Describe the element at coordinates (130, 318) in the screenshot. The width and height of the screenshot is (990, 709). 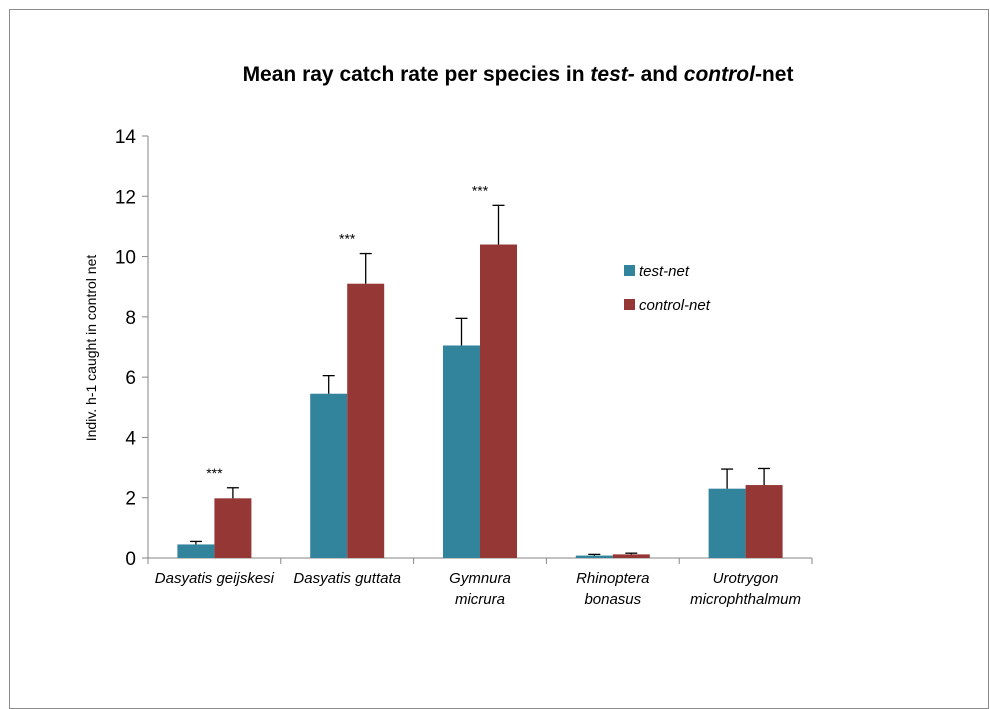
I see `y-tick-label: 8` at that location.